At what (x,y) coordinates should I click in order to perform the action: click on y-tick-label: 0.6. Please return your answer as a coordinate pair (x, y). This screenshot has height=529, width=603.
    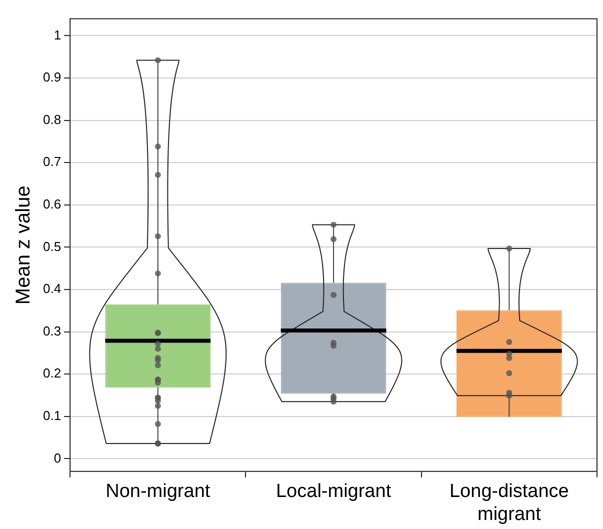
    Looking at the image, I should click on (52, 204).